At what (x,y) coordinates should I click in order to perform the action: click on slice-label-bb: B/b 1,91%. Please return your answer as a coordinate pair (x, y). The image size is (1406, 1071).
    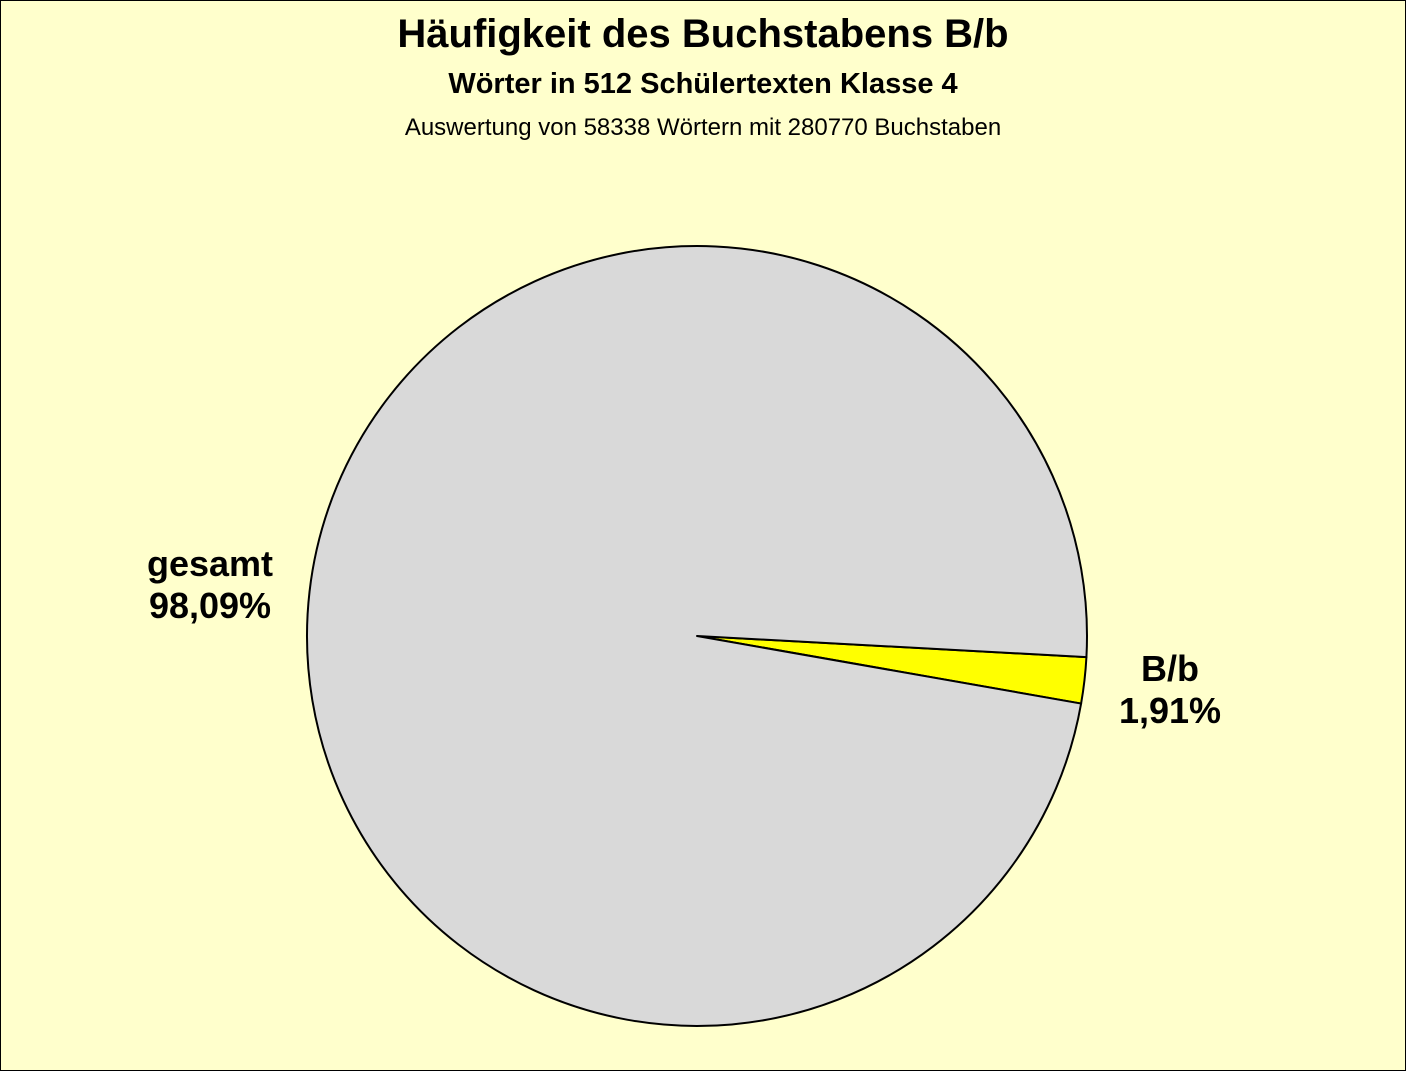
    Looking at the image, I should click on (1170, 690).